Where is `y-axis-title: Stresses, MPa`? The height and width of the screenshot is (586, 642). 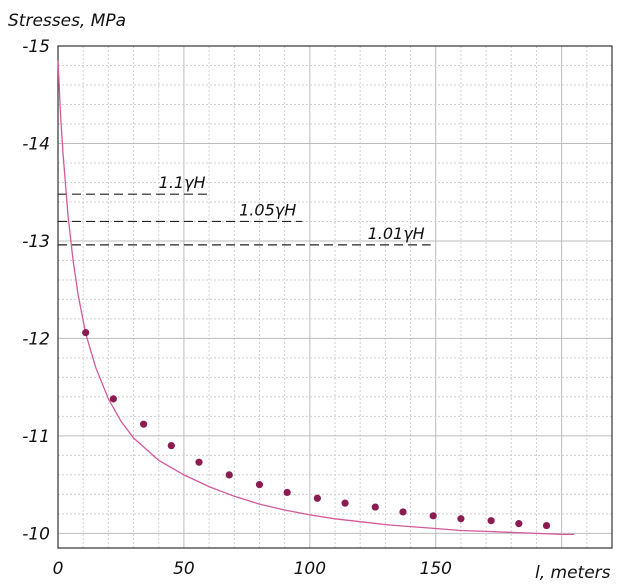
y-axis-title: Stresses, MPa is located at coordinates (67, 21).